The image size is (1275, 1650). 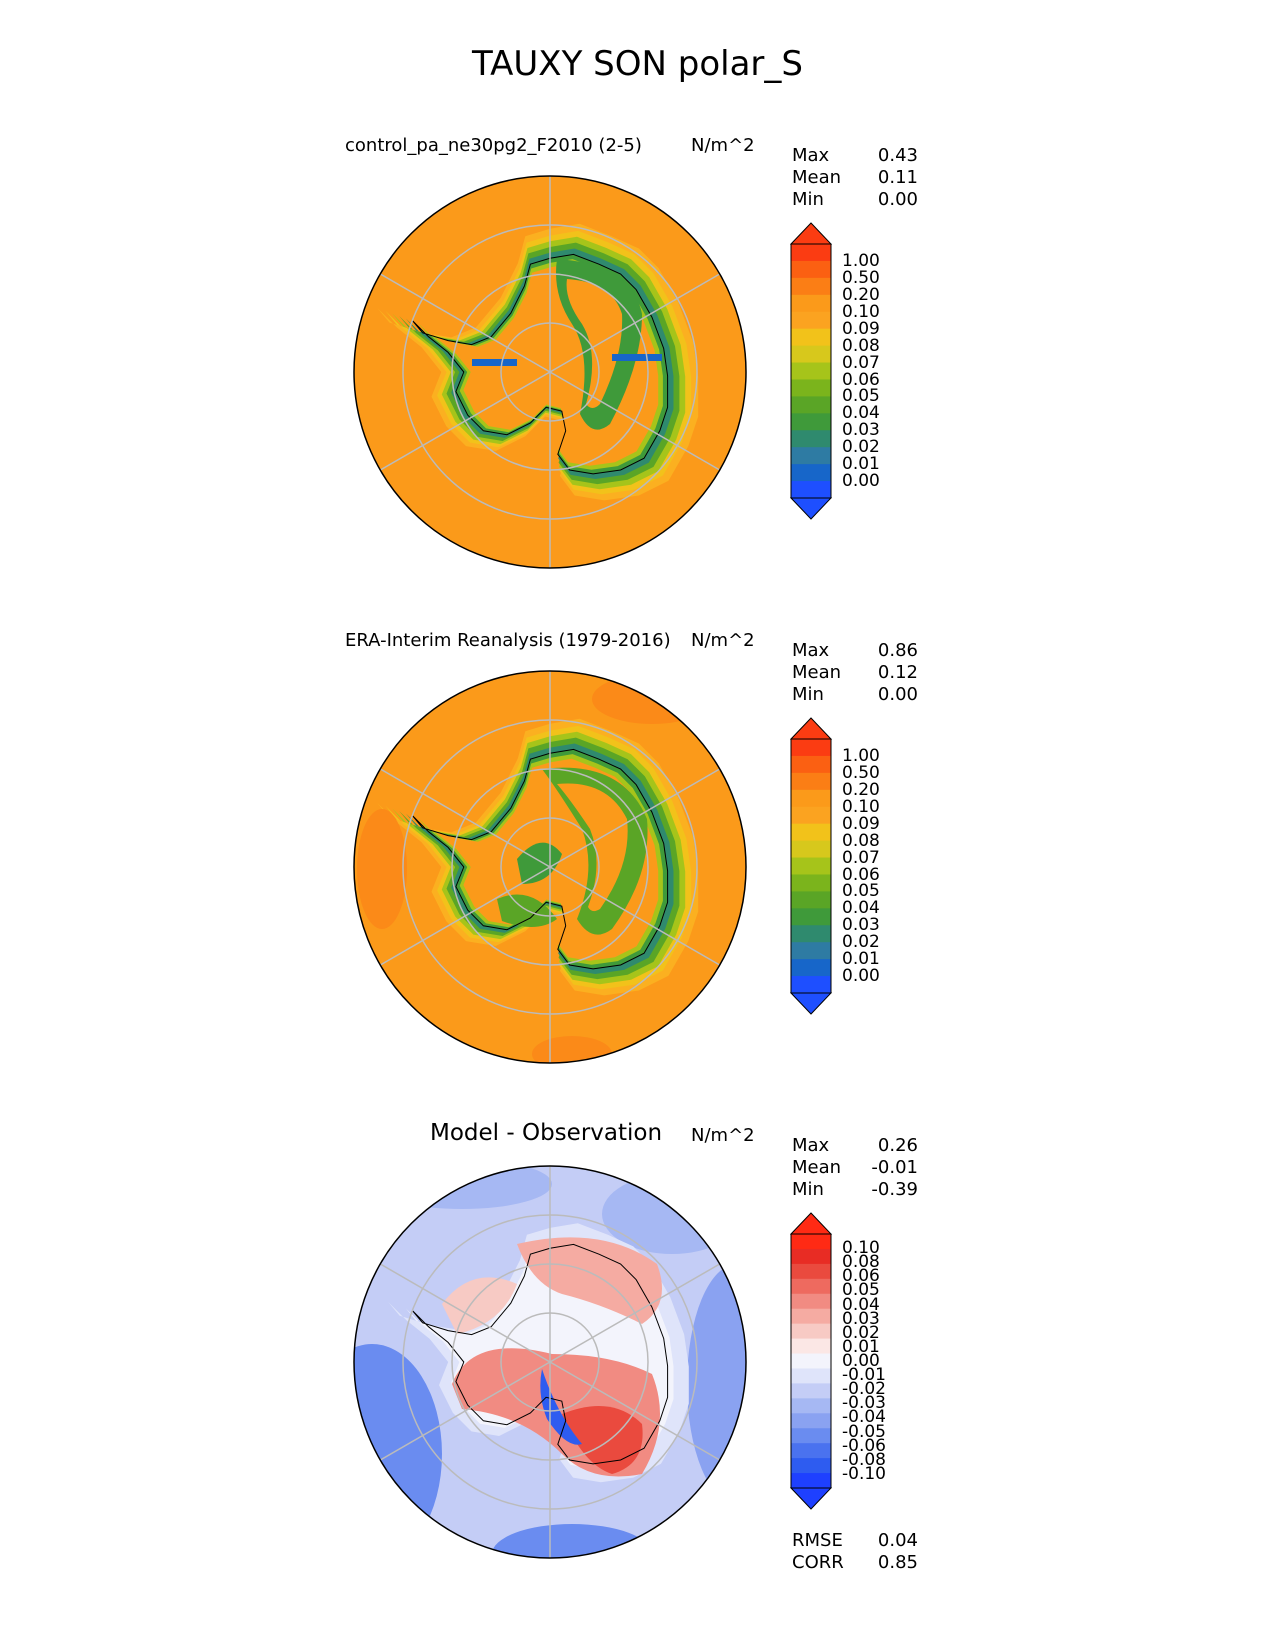 I want to click on panel2-polar-map, so click(x=550, y=867).